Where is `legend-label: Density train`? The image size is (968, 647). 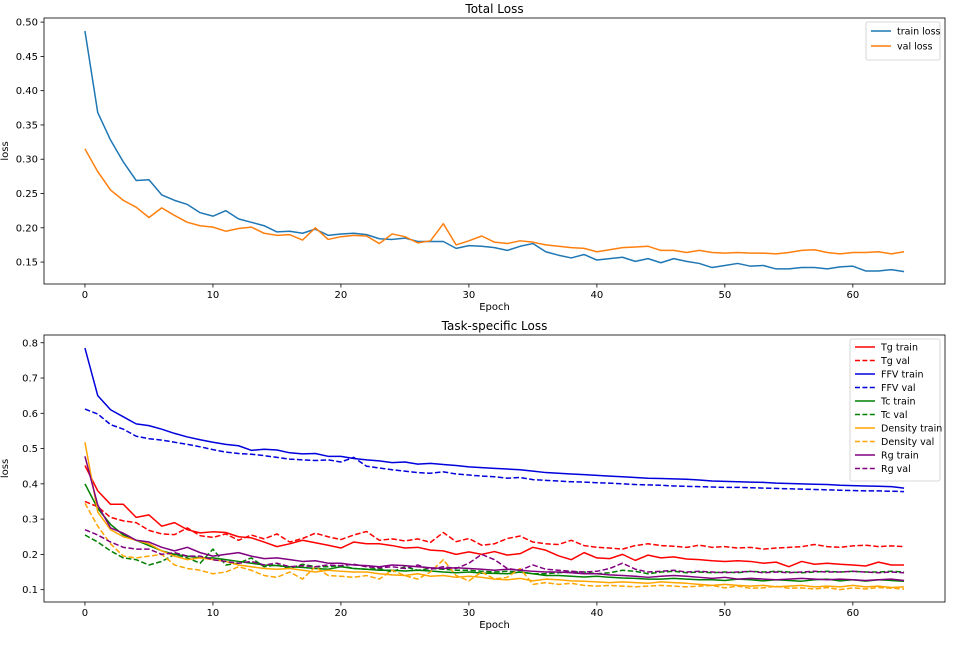 legend-label: Density train is located at coordinates (911, 429).